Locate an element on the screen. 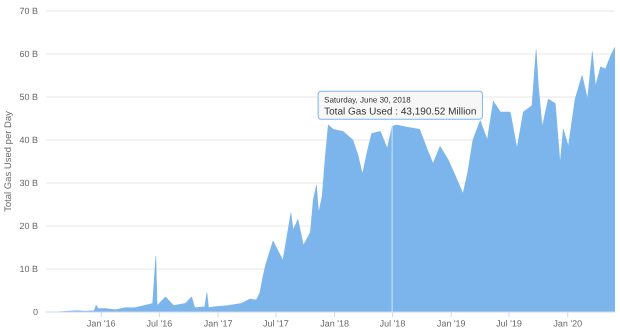 The width and height of the screenshot is (620, 332). x-tick-label: Jan '20 is located at coordinates (567, 323).